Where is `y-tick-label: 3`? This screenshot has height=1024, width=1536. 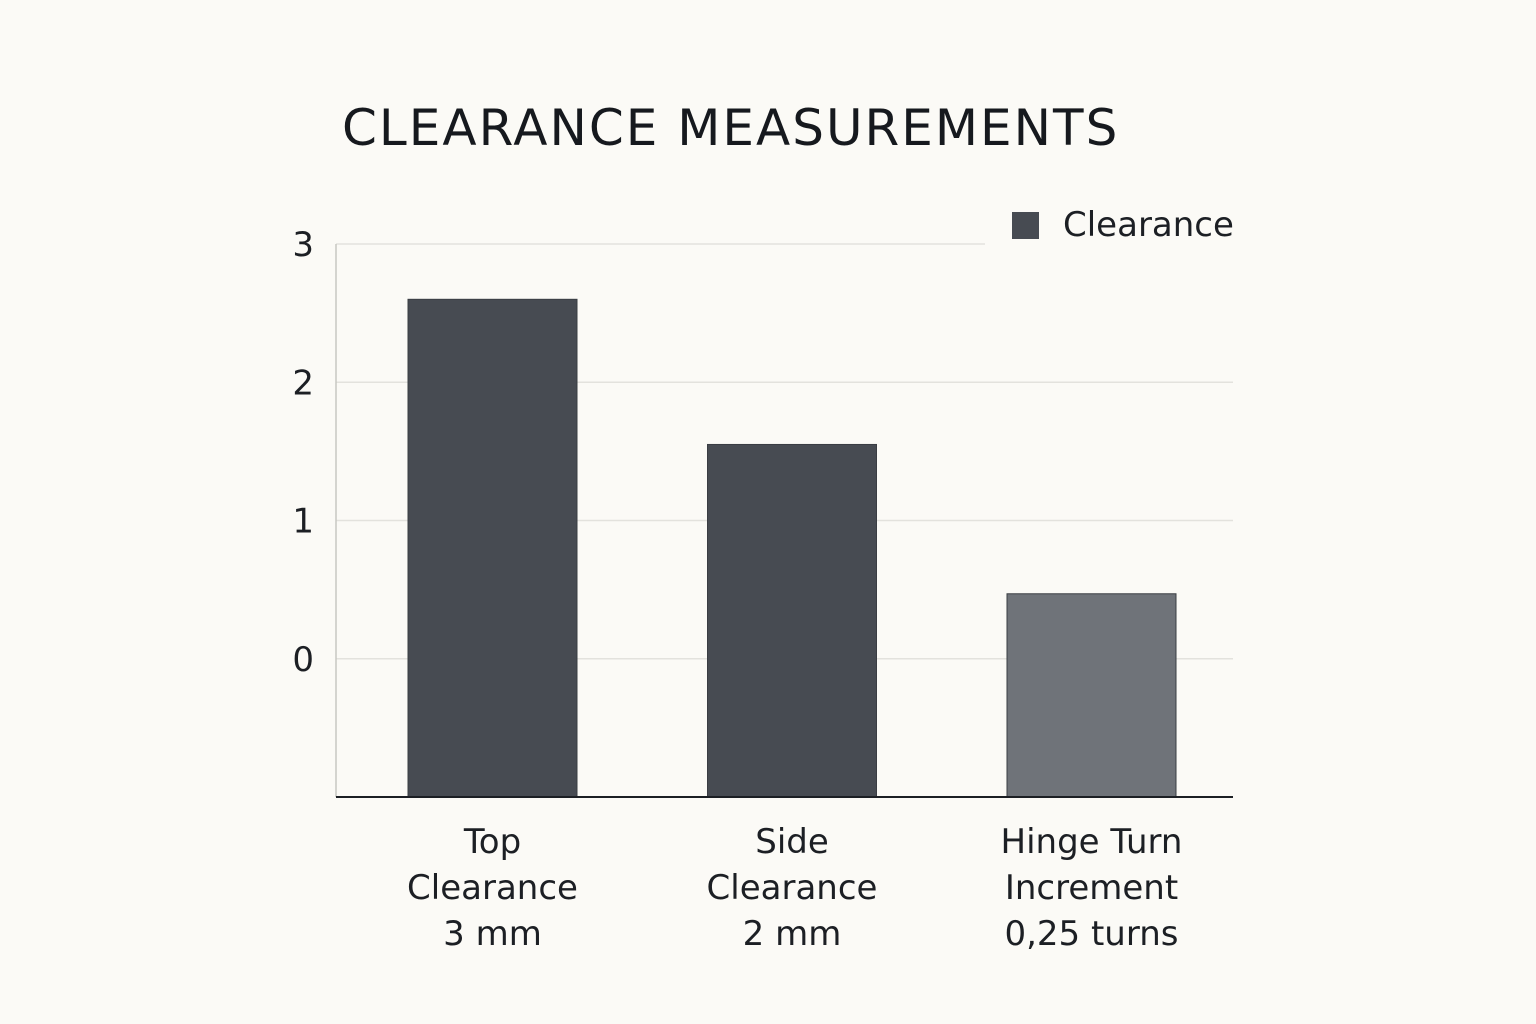
y-tick-label: 3 is located at coordinates (303, 245).